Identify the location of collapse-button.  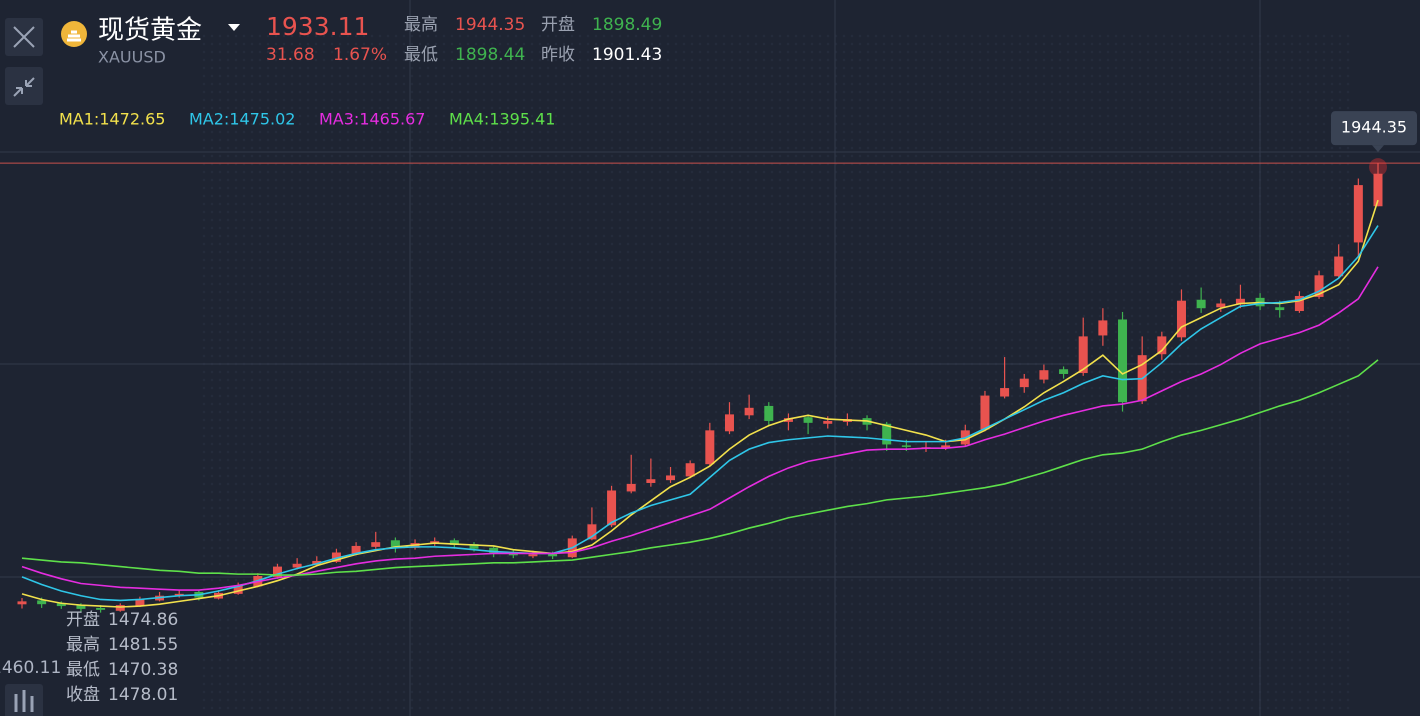
(24, 86).